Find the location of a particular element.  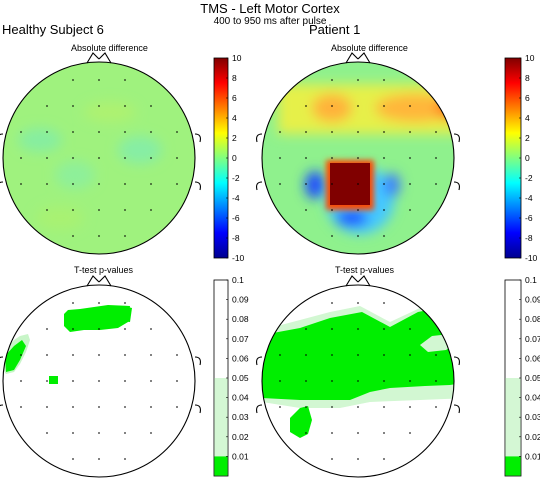

colorbar-tick-label-absdiff-left: 10 is located at coordinates (237, 58).